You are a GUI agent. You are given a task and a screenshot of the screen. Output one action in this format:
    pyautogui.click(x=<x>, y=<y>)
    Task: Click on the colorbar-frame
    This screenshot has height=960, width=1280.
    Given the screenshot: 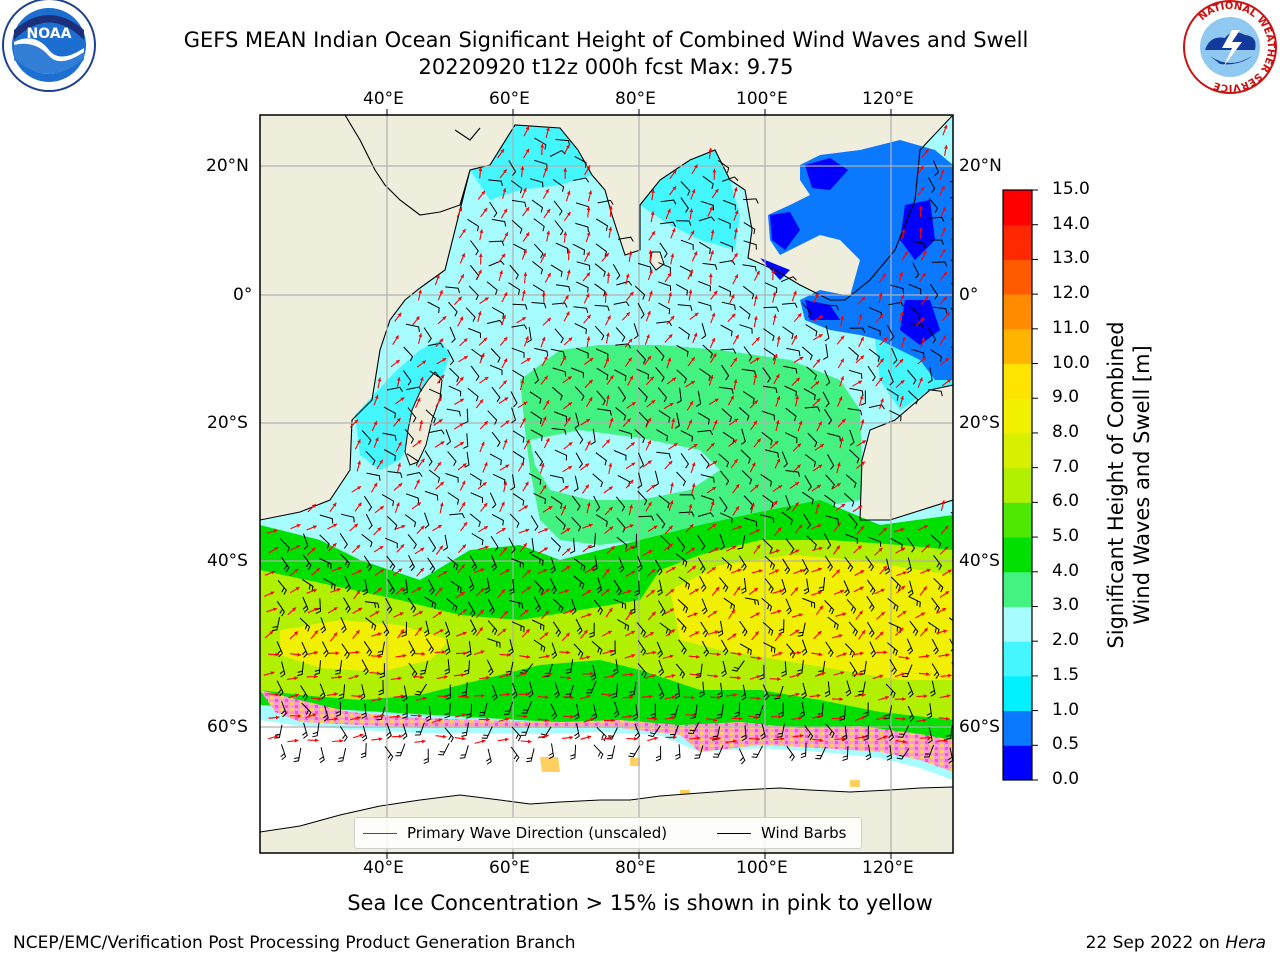 What is the action you would take?
    pyautogui.click(x=1017, y=485)
    